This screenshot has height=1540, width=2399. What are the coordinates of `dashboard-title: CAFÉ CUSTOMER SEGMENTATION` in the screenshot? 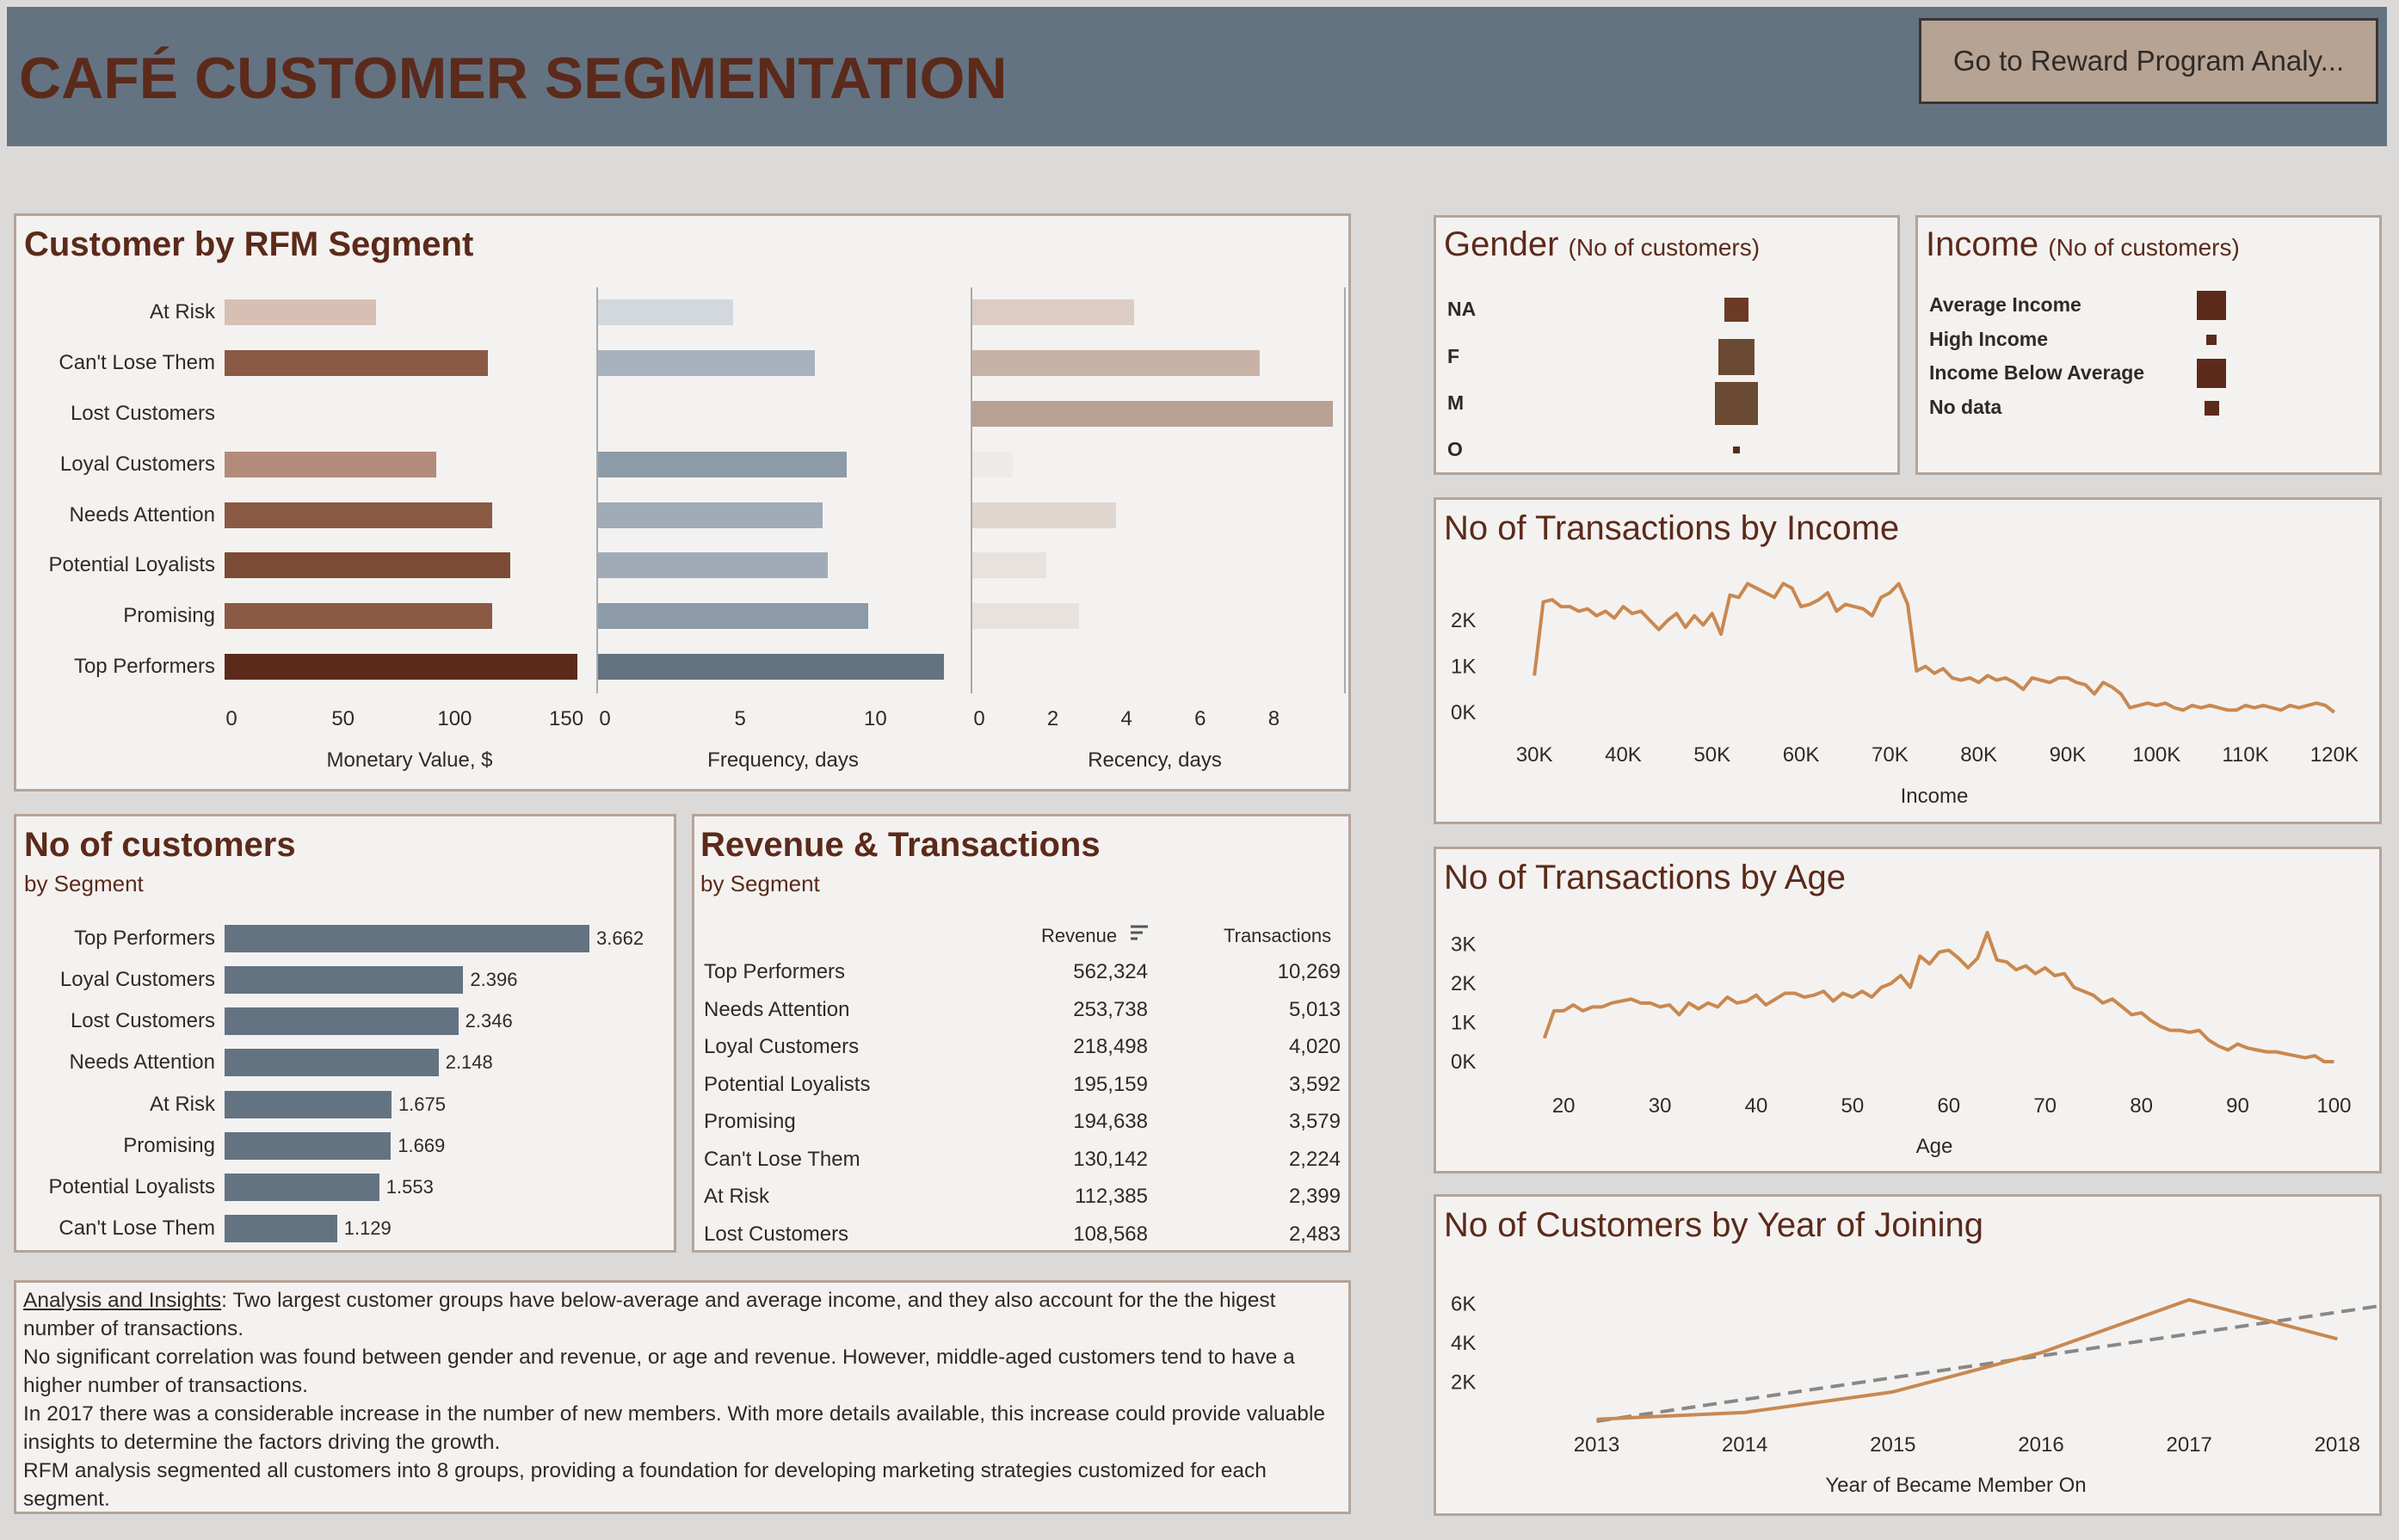 It's located at (513, 78).